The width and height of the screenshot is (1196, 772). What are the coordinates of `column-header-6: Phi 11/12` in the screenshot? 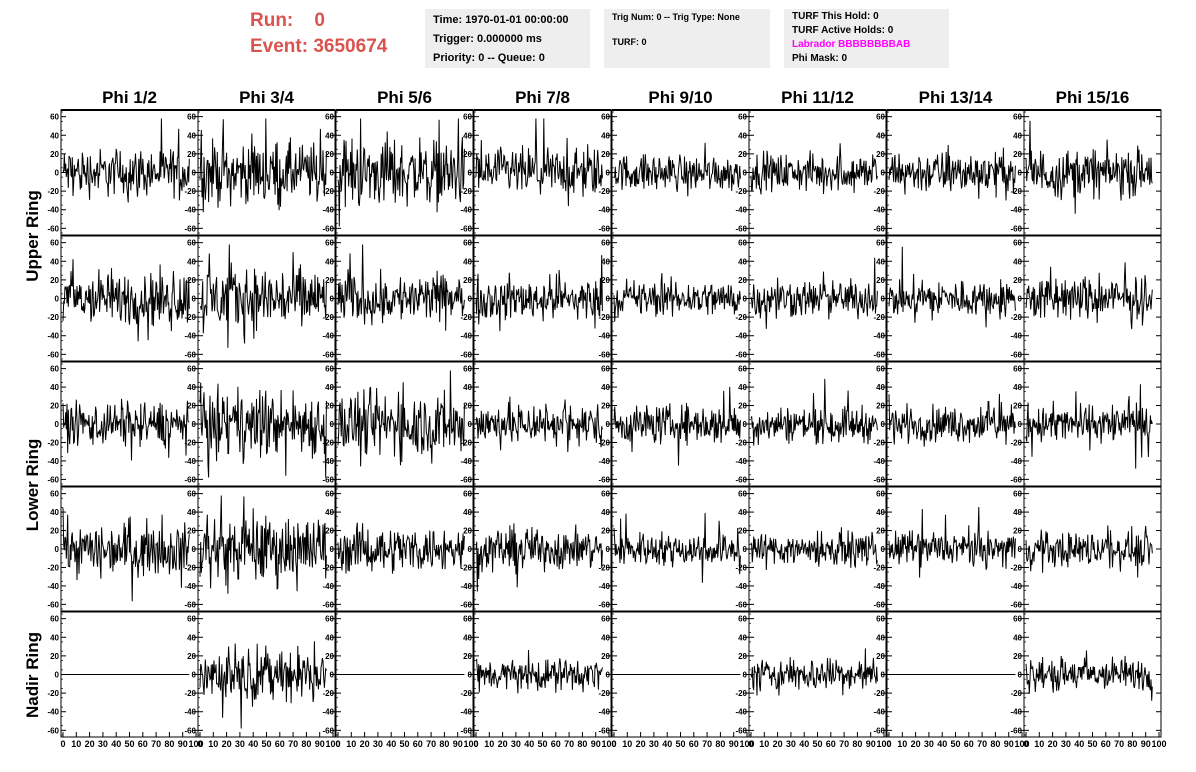 It's located at (817, 97).